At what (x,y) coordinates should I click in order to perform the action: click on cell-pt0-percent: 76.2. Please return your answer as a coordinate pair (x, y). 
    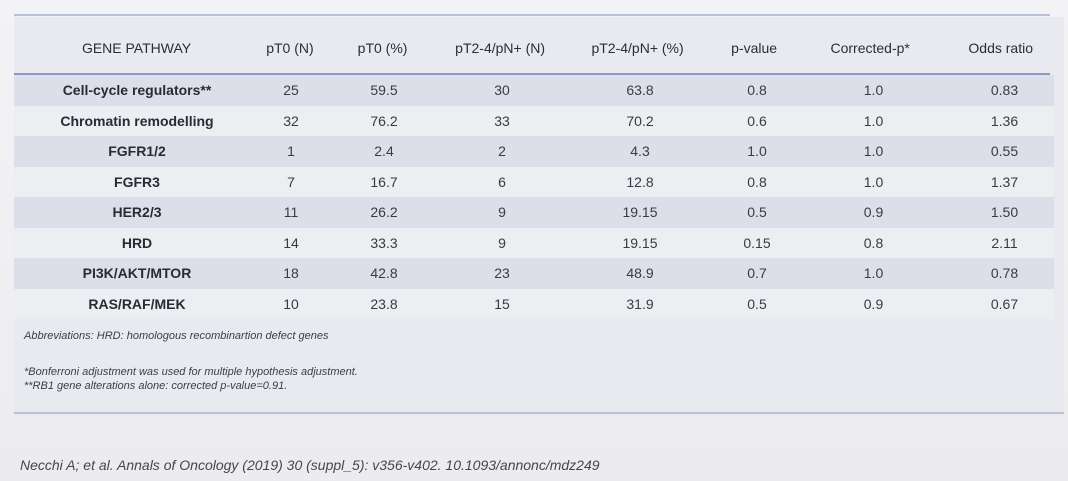
    Looking at the image, I should click on (384, 120).